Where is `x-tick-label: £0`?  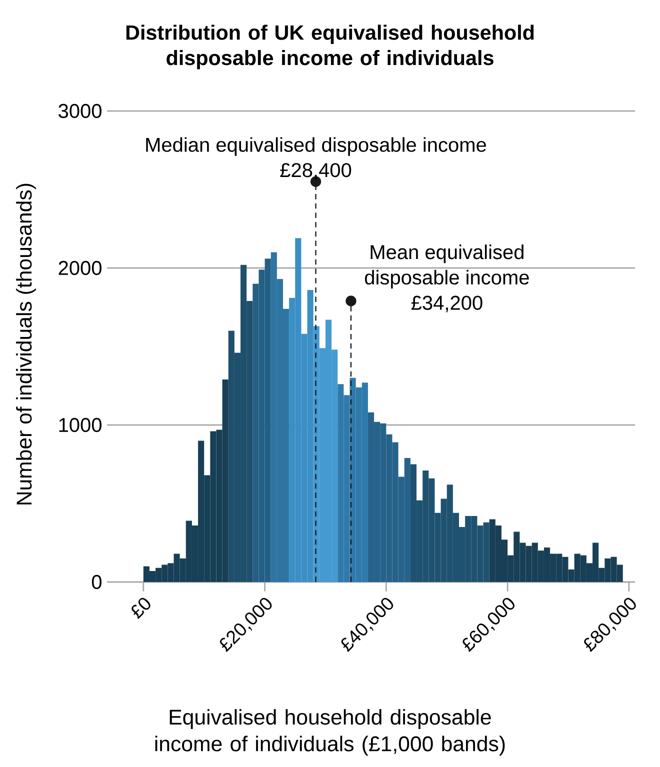
x-tick-label: £0 is located at coordinates (141, 608).